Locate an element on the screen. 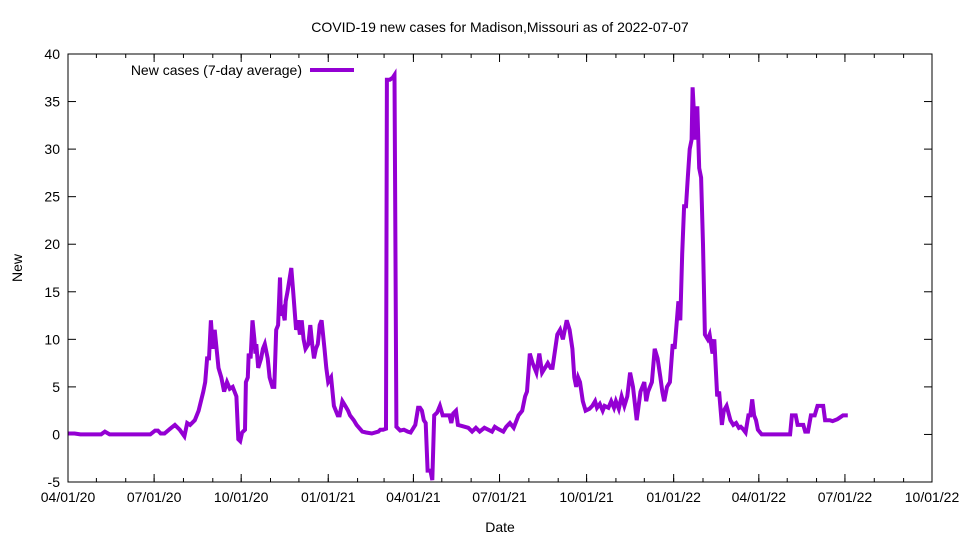  y-tick-label: 15 is located at coordinates (52, 292).